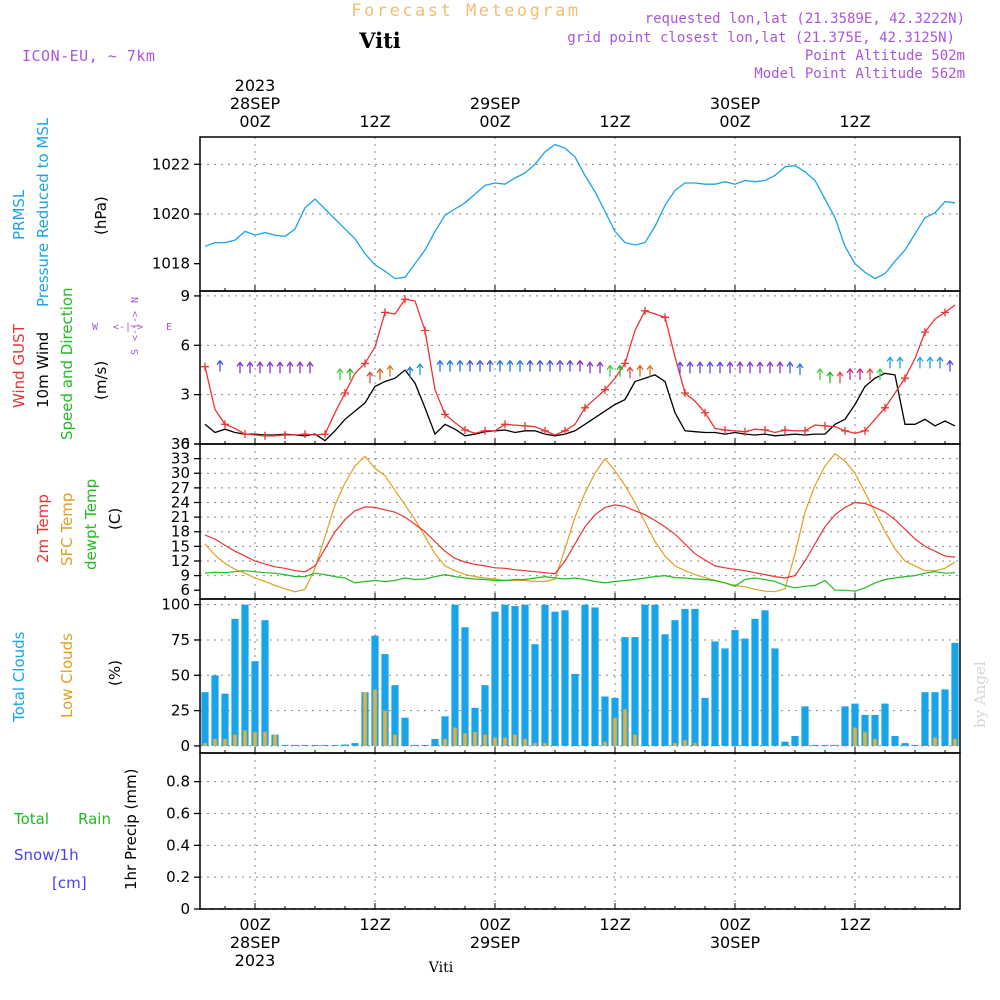 The width and height of the screenshot is (1000, 1000). Describe the element at coordinates (185, 909) in the screenshot. I see `ytick-label-precipitation: 0` at that location.